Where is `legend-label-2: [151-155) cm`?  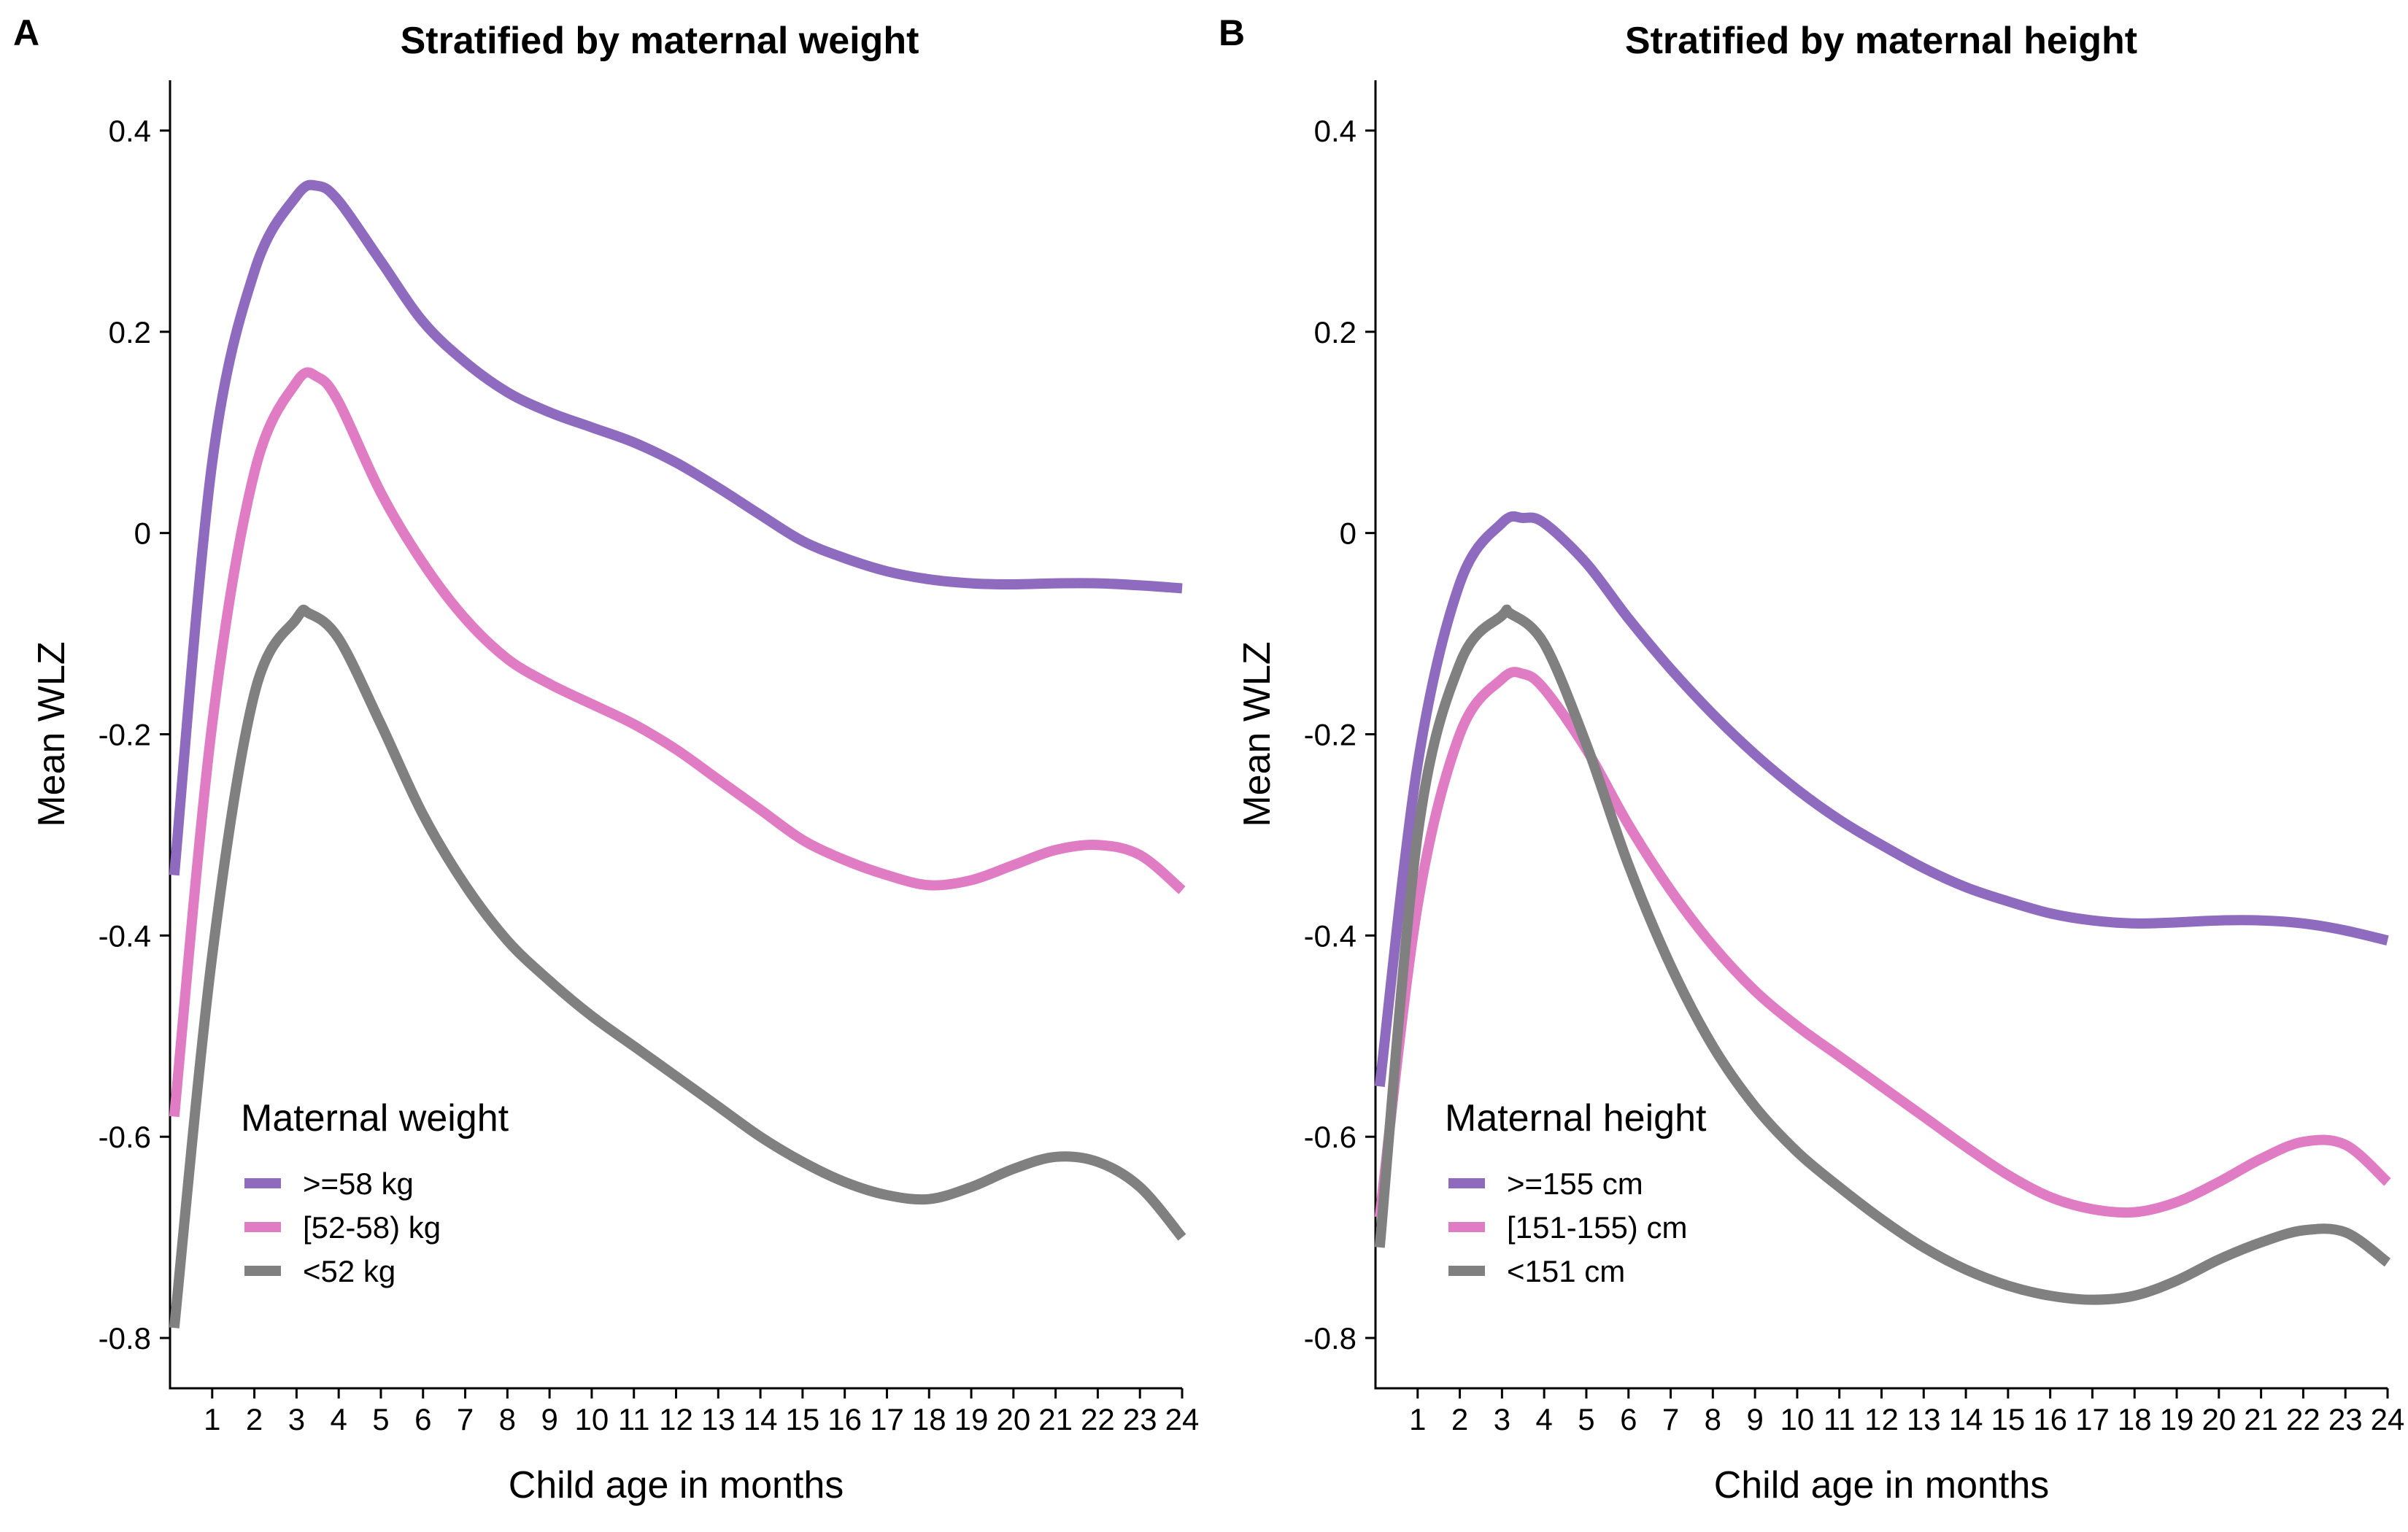
legend-label-2: [151-155) cm is located at coordinates (1597, 1228).